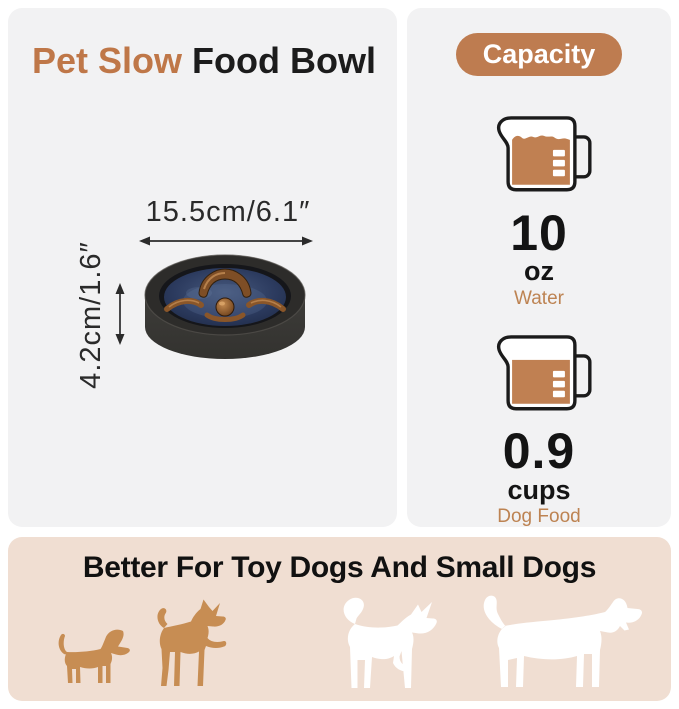  What do you see at coordinates (544, 154) in the screenshot?
I see `measuring-cup-wavy-fill-icon` at bounding box center [544, 154].